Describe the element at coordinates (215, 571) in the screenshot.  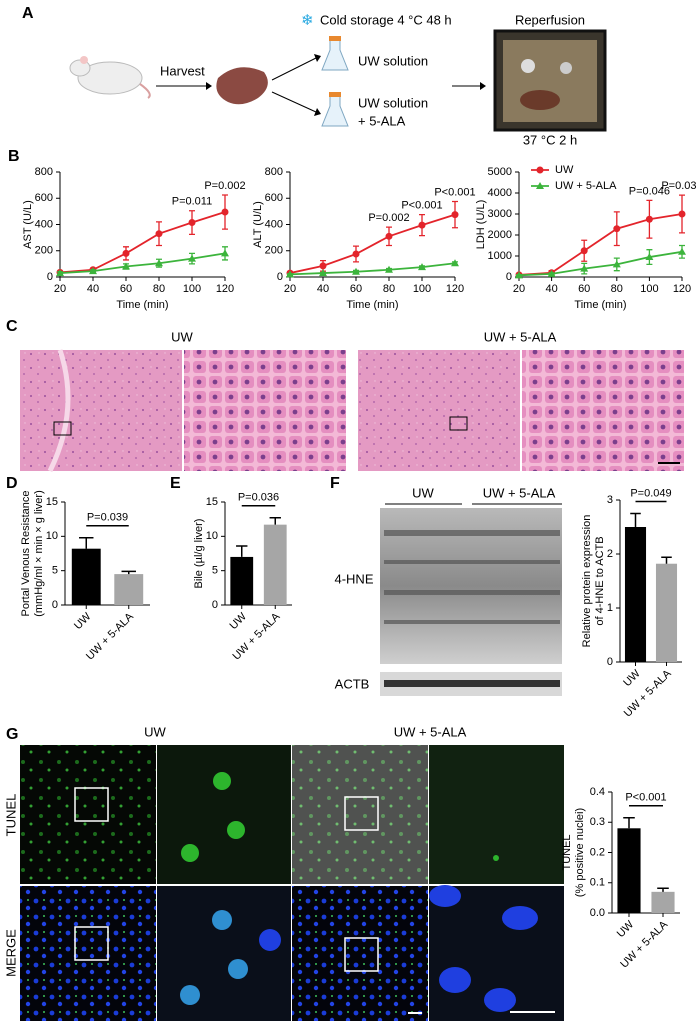
I see `y-tick-label: 5` at that location.